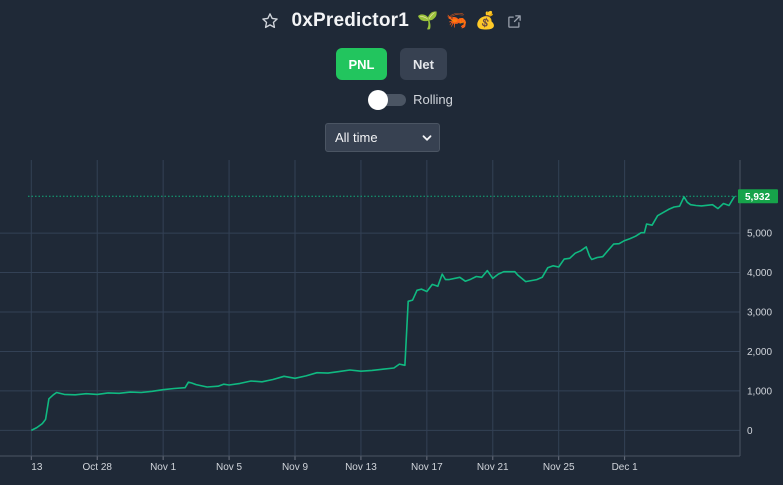  I want to click on metric-toggle-group: PNL Net, so click(391, 64).